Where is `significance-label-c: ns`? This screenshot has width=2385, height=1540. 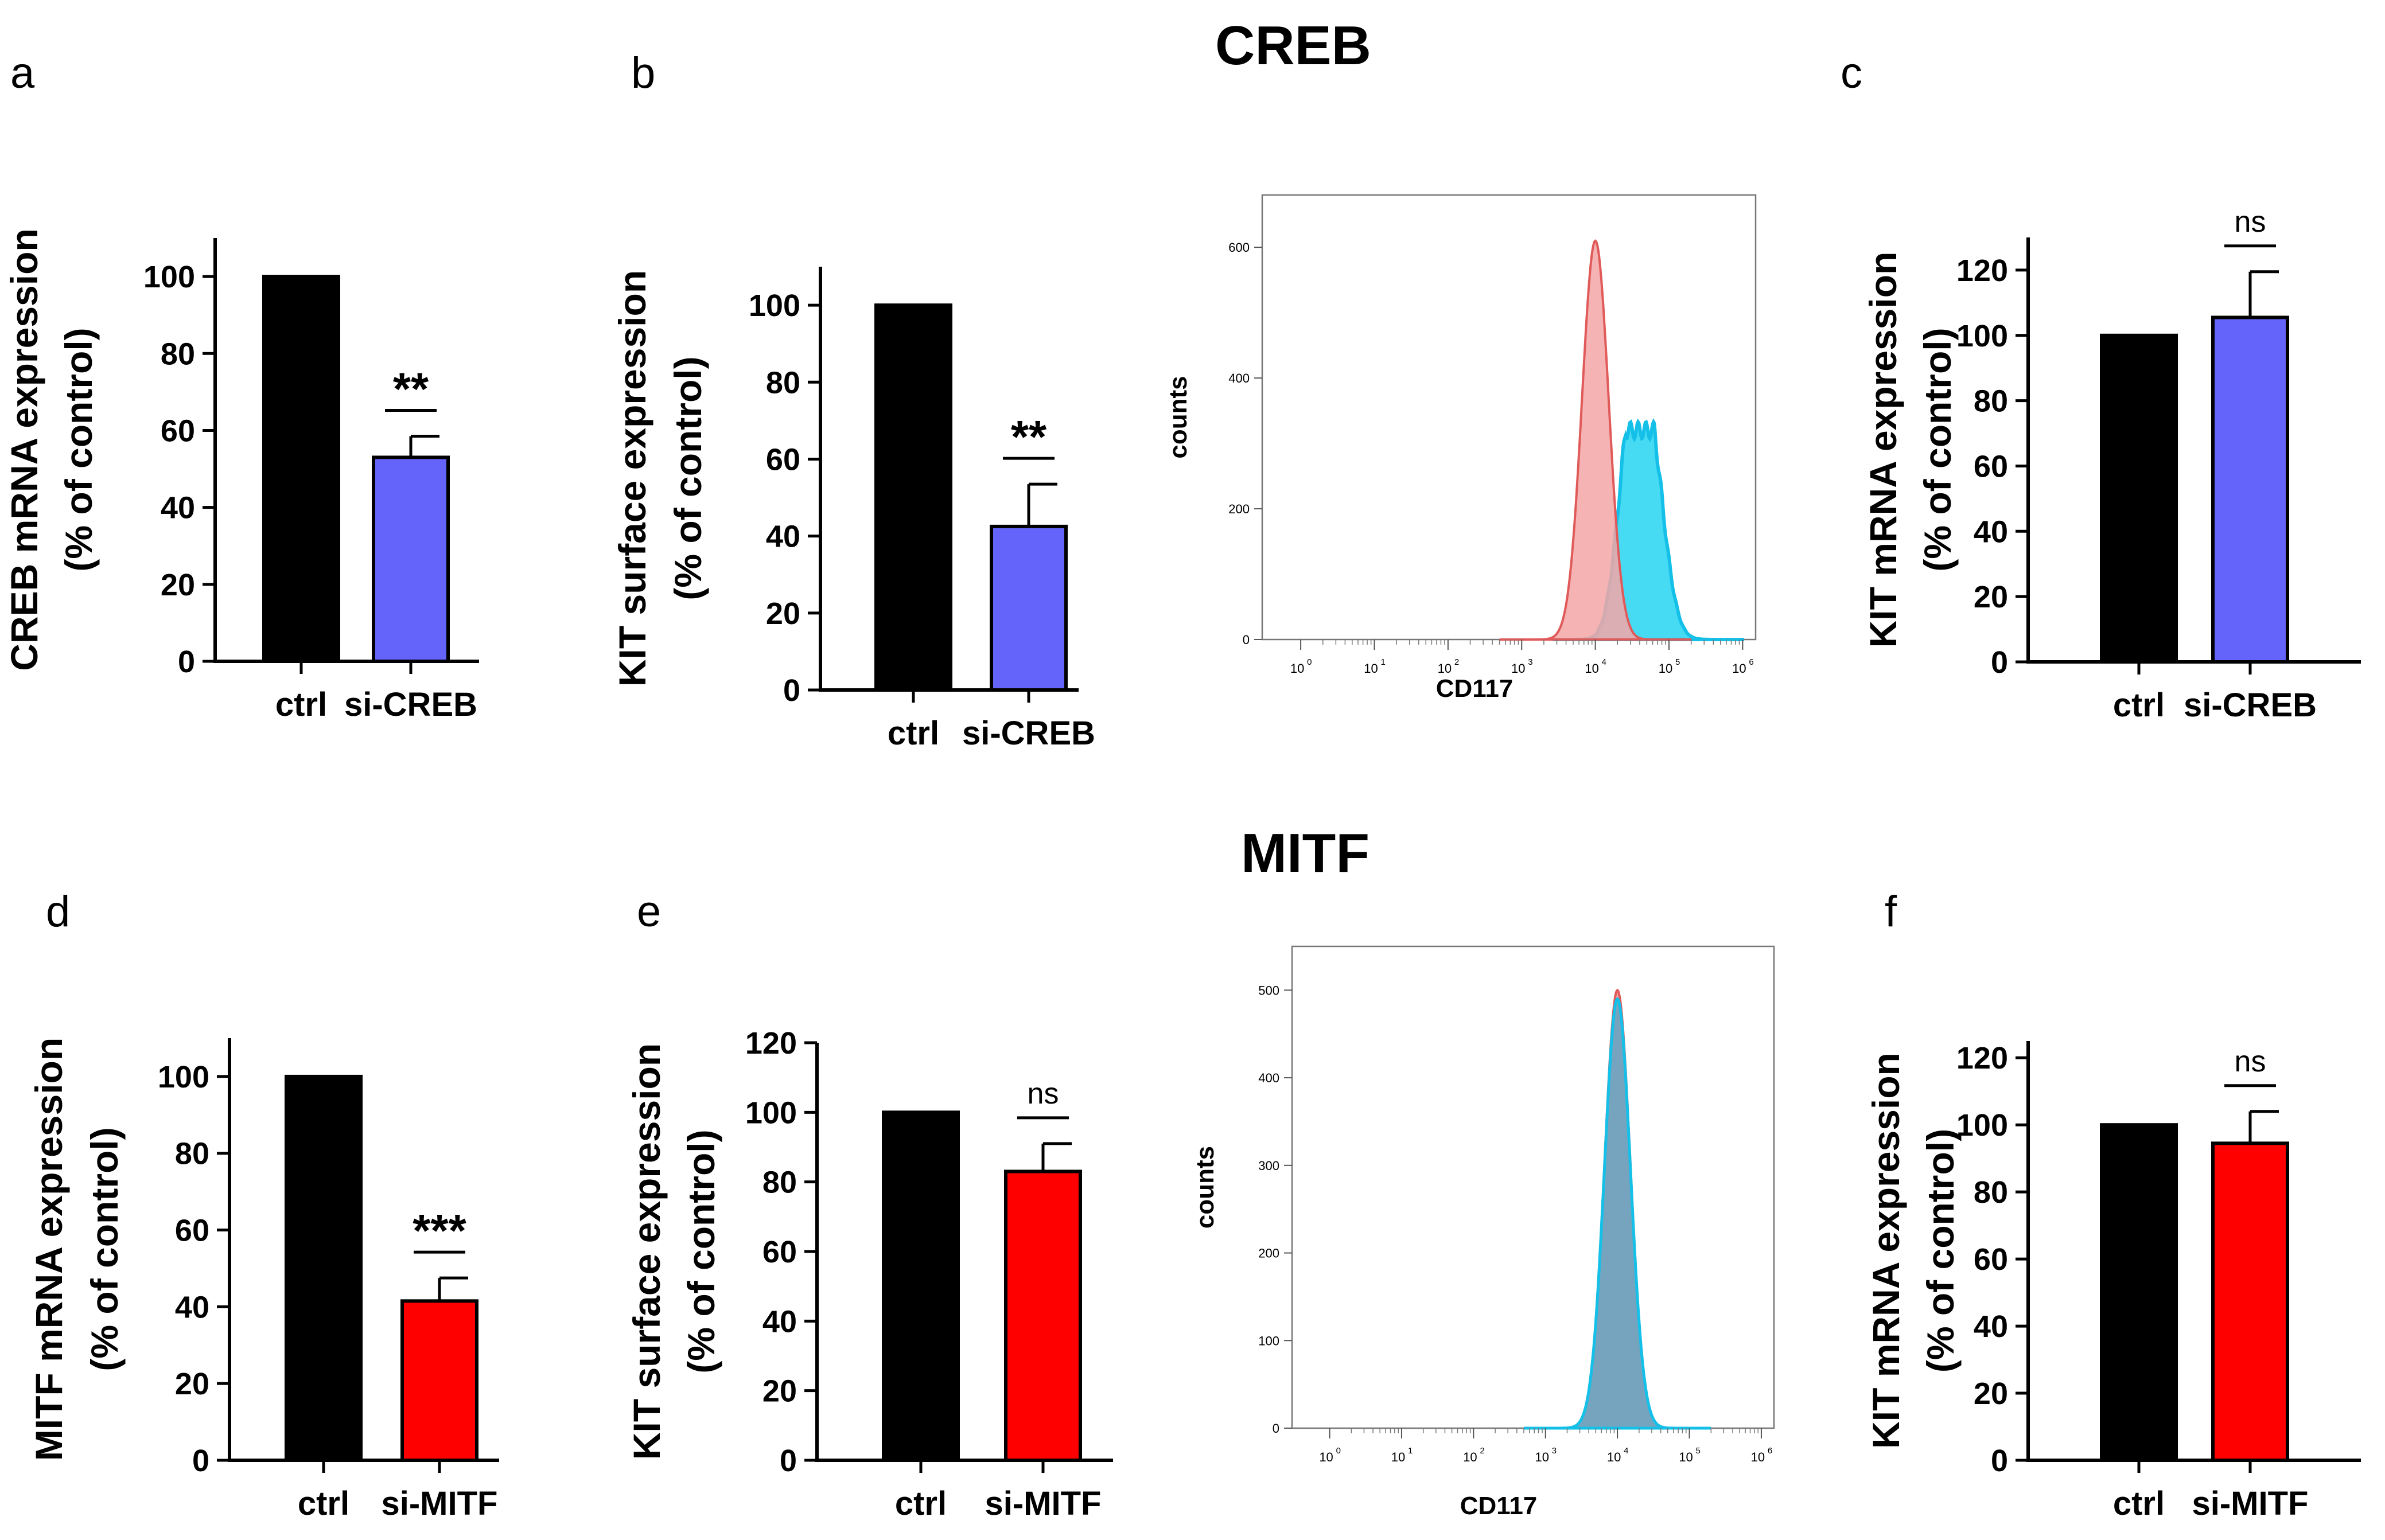 significance-label-c: ns is located at coordinates (2250, 222).